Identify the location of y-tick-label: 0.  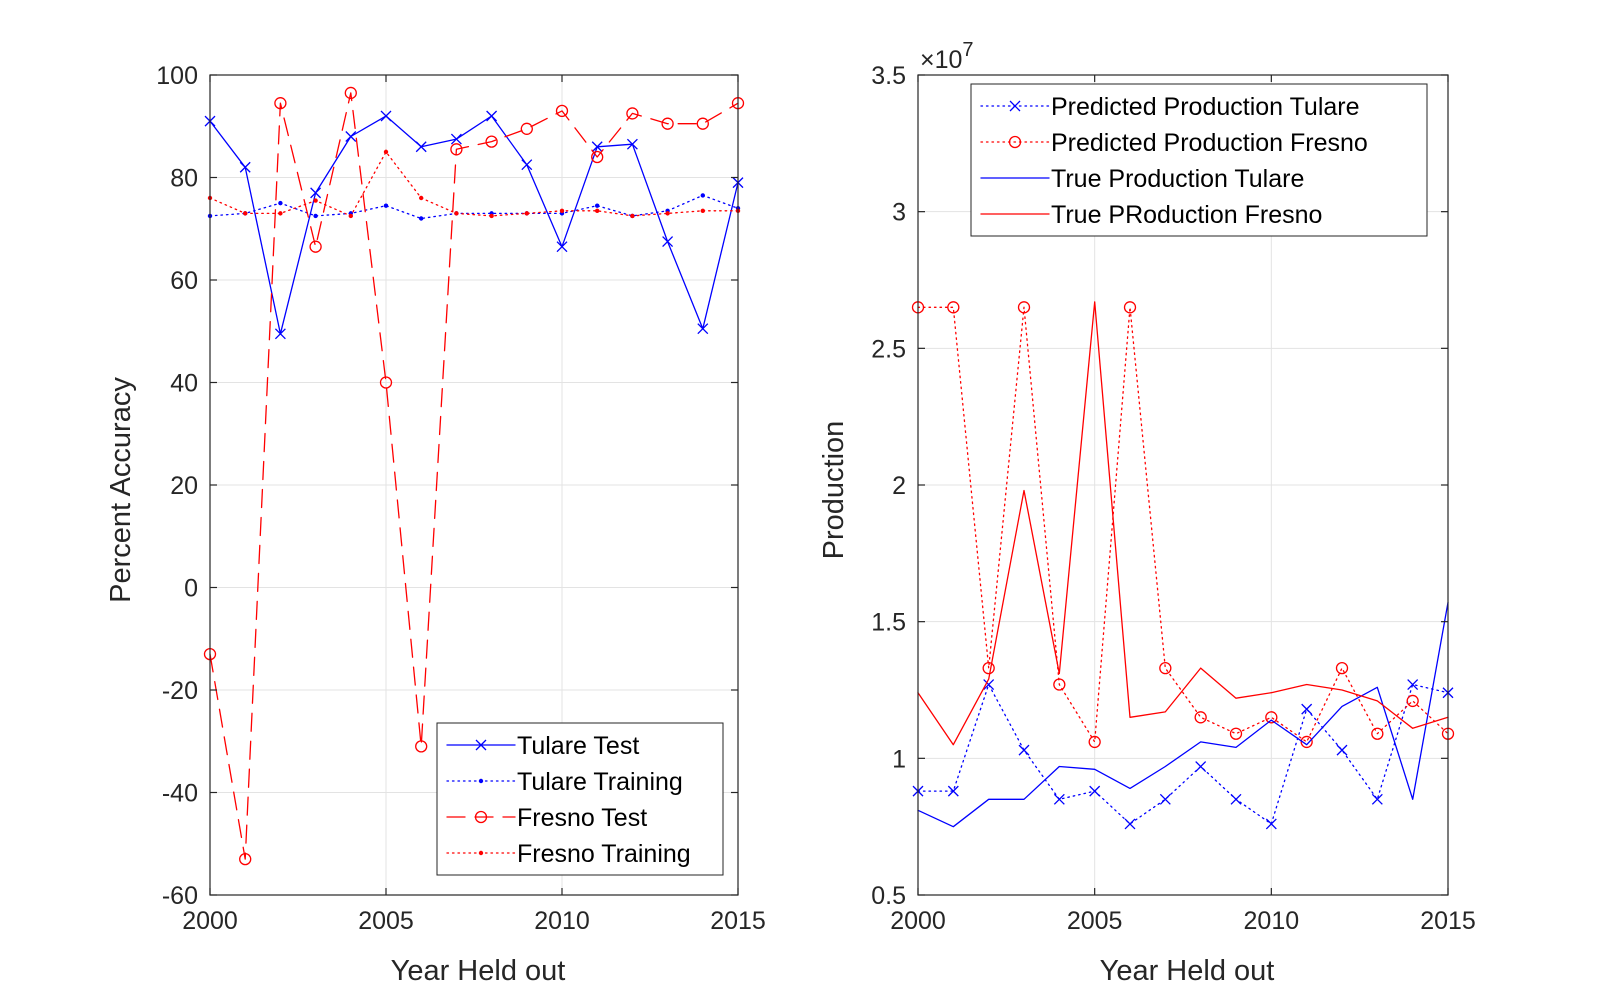
(191, 589).